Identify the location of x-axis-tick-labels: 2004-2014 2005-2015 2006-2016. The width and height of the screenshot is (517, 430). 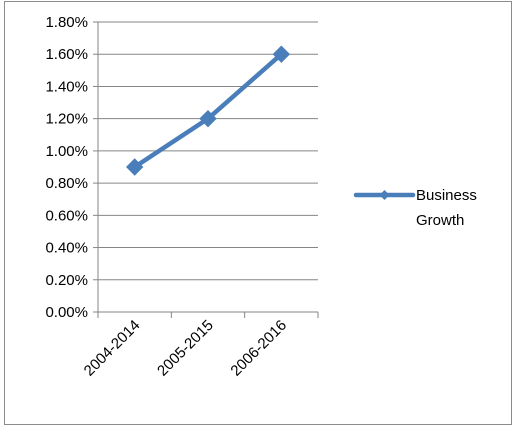
(185, 348).